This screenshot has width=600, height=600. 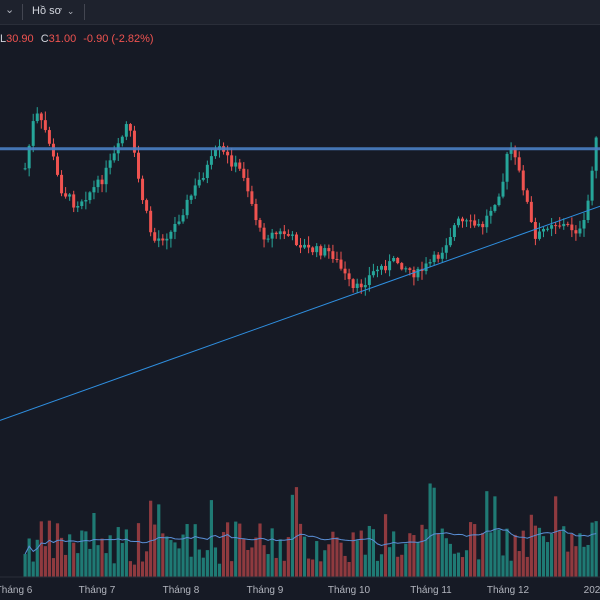 What do you see at coordinates (44, 39) in the screenshot?
I see `close-key: C` at bounding box center [44, 39].